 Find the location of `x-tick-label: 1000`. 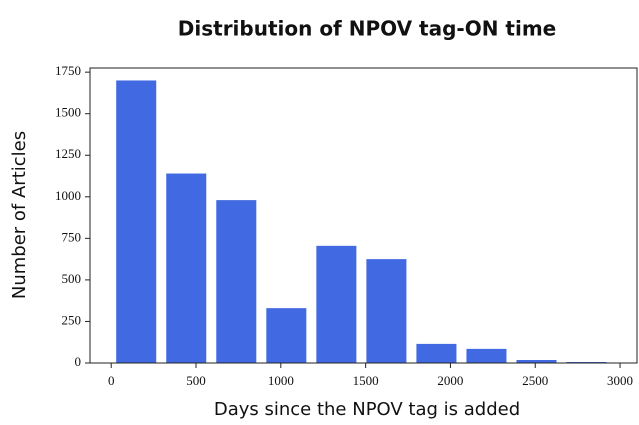

x-tick-label: 1000 is located at coordinates (281, 380).